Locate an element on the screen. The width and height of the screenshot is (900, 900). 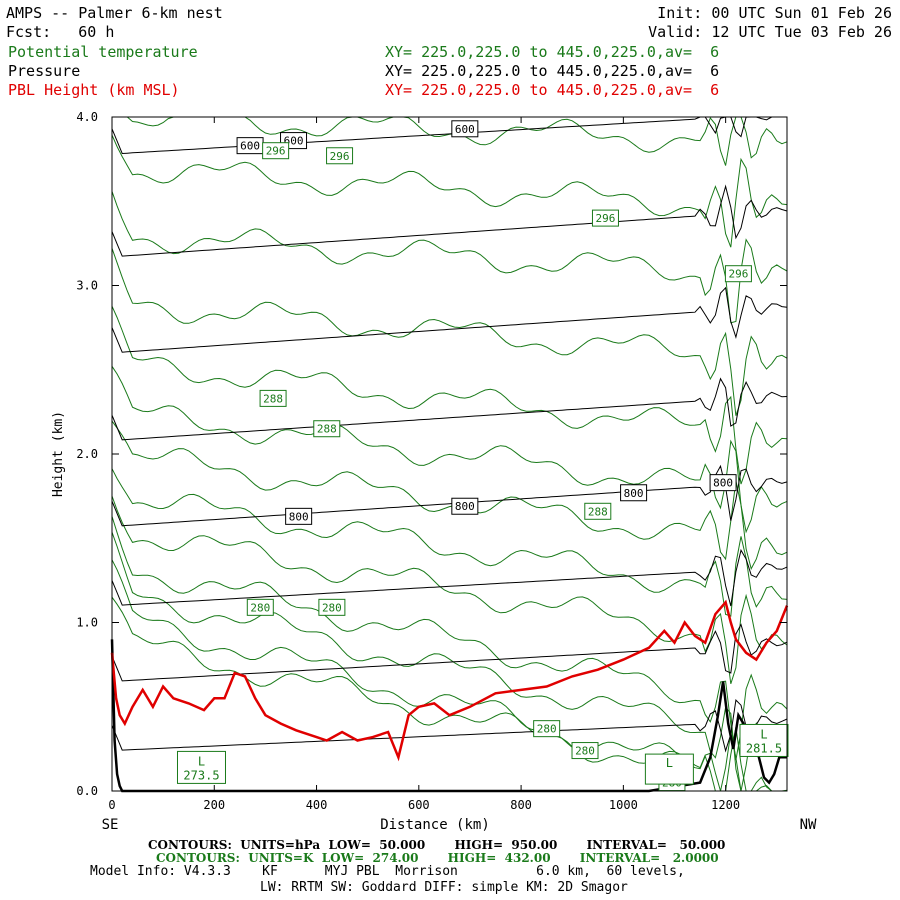
pbl-height-series is located at coordinates (449, 680).